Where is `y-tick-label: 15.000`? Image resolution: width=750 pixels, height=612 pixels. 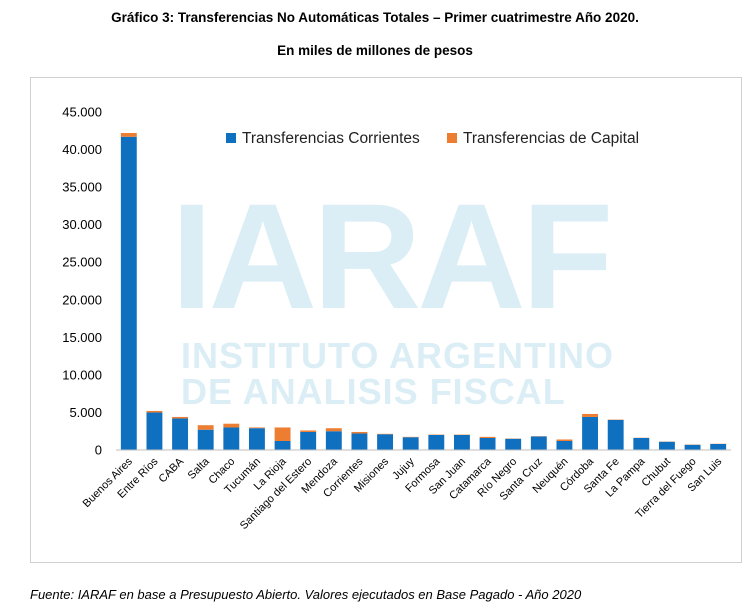 y-tick-label: 15.000 is located at coordinates (82, 337).